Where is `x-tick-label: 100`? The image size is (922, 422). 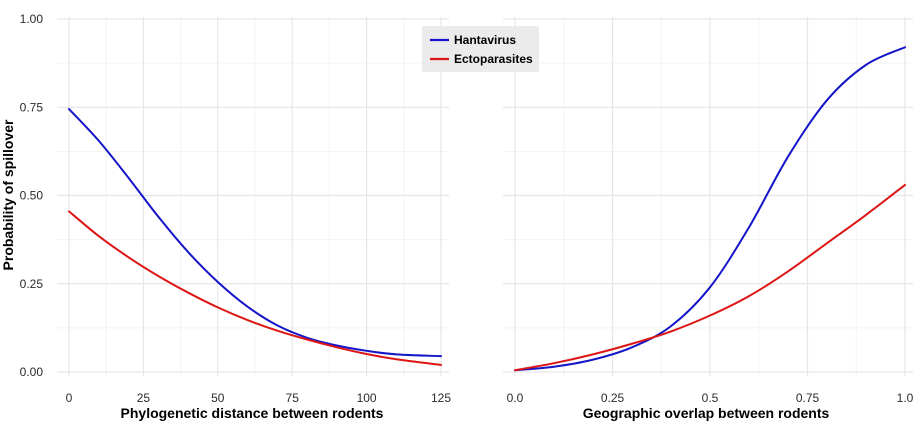 x-tick-label: 100 is located at coordinates (367, 398).